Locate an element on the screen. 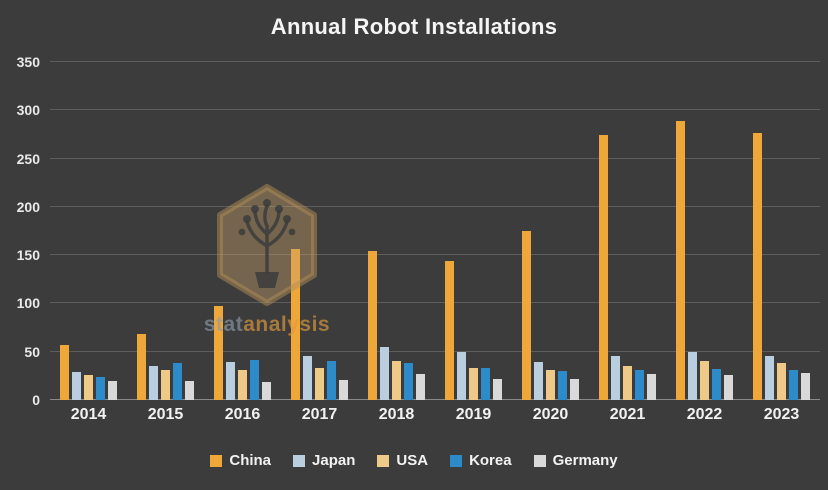 The width and height of the screenshot is (828, 490). x-axis-tick-label: 2023 is located at coordinates (781, 414).